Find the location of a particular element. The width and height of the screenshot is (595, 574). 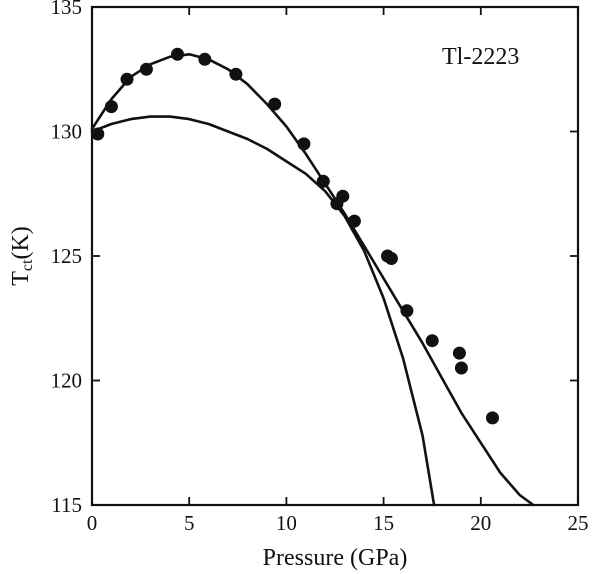

x-tick-label: 20 is located at coordinates (480, 523).